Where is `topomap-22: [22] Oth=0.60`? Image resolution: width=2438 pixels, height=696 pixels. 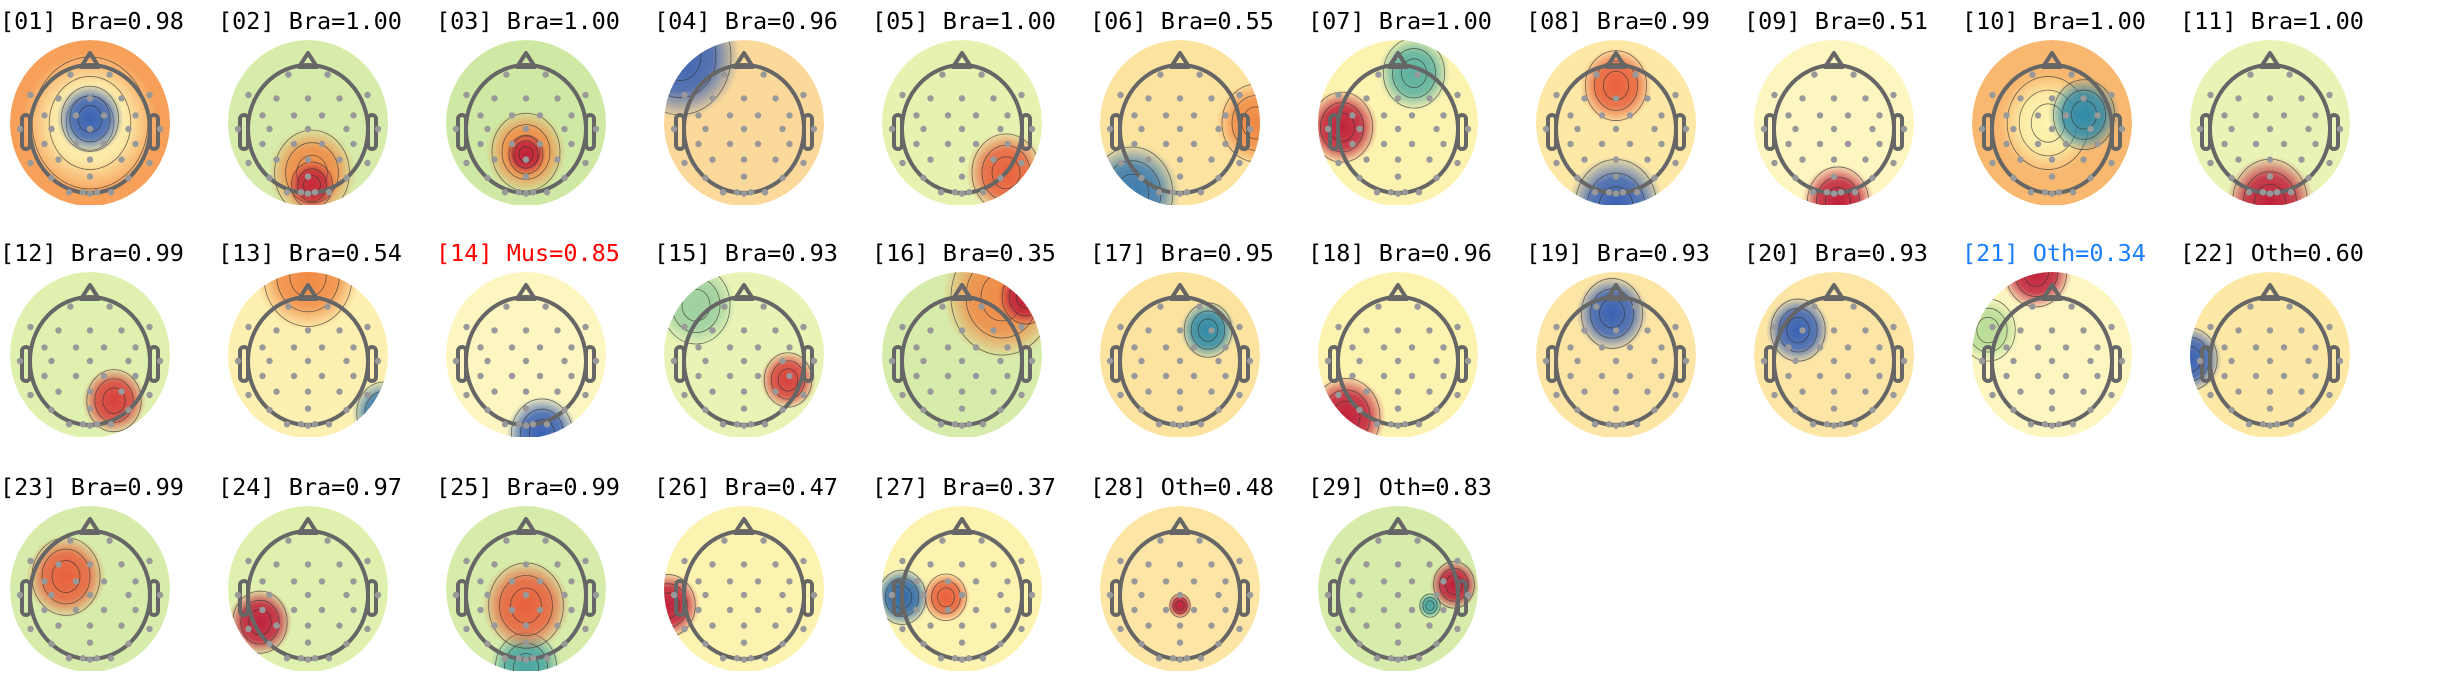
topomap-22: [22] Oth=0.60 is located at coordinates (2289, 347).